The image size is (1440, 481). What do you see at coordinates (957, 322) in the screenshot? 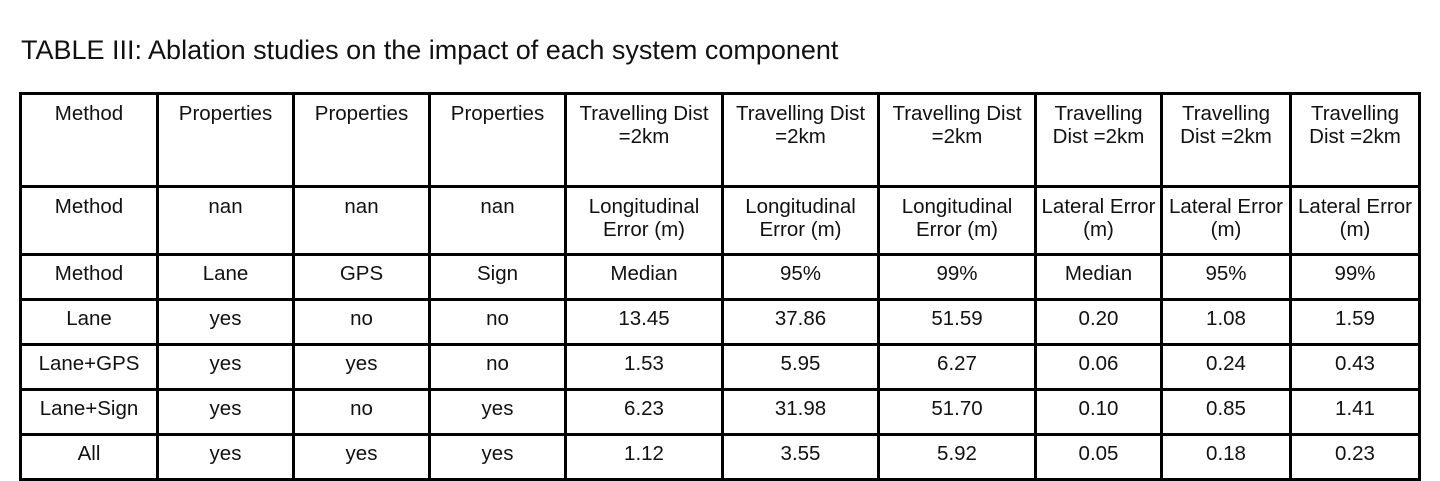
I see `table-cell: 51.59` at bounding box center [957, 322].